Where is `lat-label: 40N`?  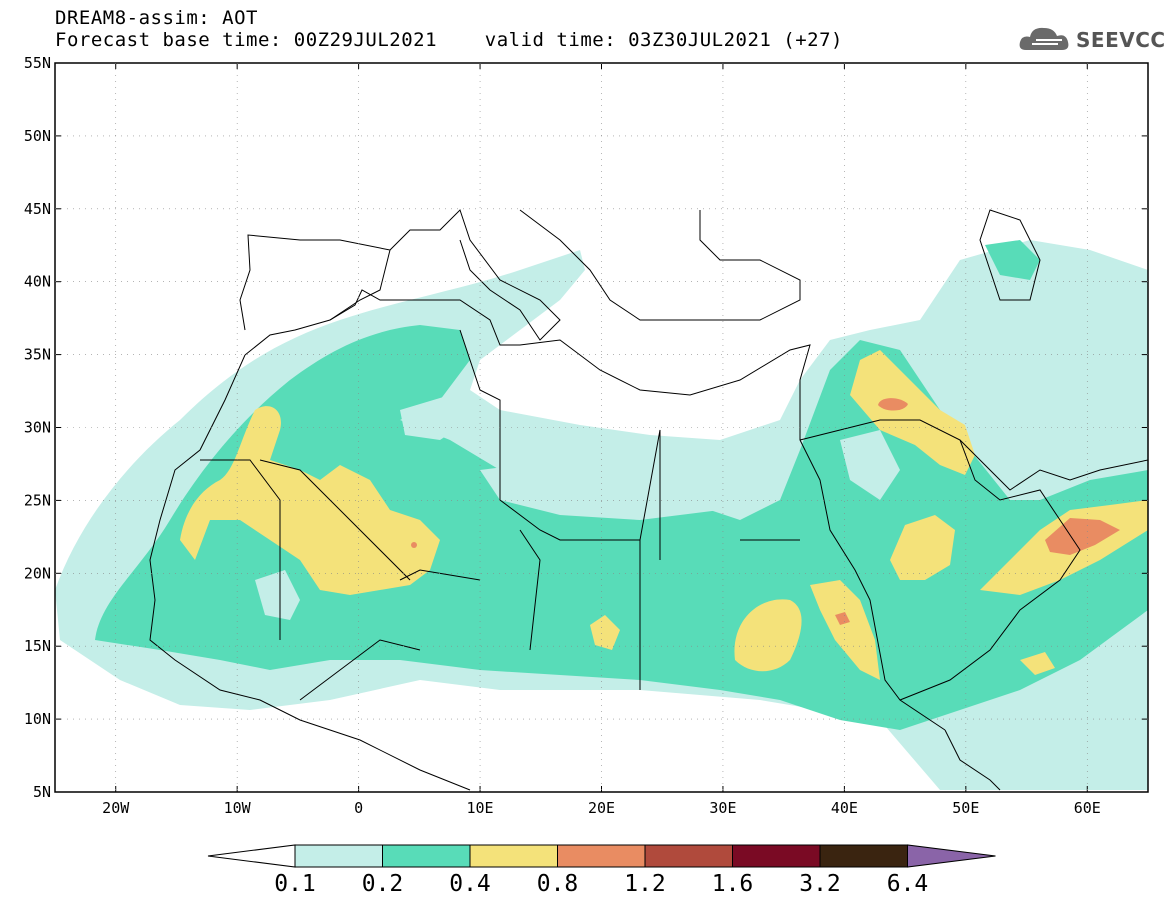
lat-label: 40N is located at coordinates (37, 282).